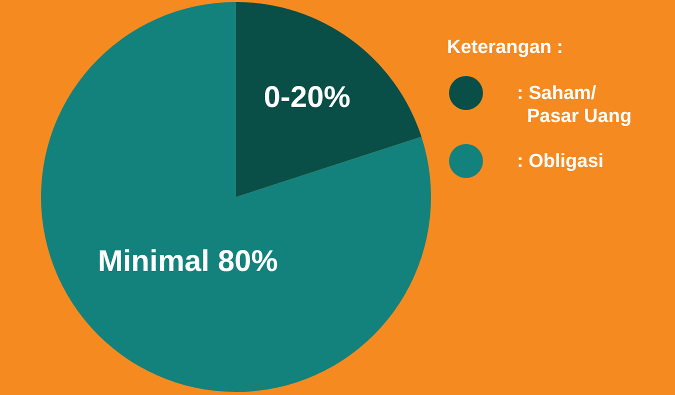  I want to click on legend-label: : Saham/Pasar Uang, so click(574, 105).